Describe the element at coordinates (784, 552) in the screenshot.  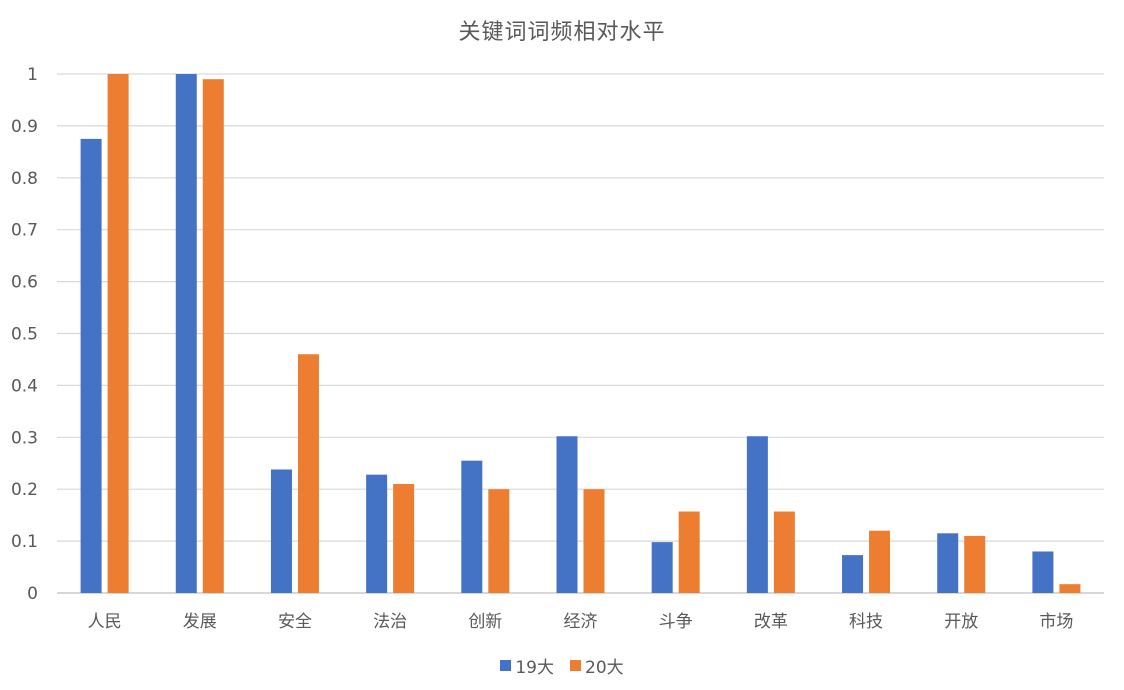
I see `bar-20大-改革` at that location.